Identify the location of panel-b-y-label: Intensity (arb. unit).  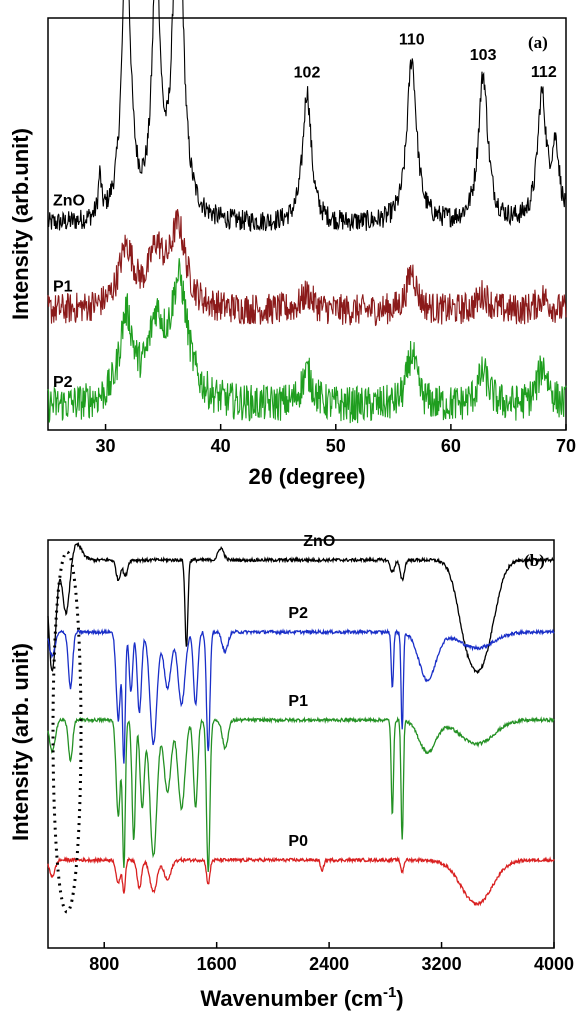
(20, 742).